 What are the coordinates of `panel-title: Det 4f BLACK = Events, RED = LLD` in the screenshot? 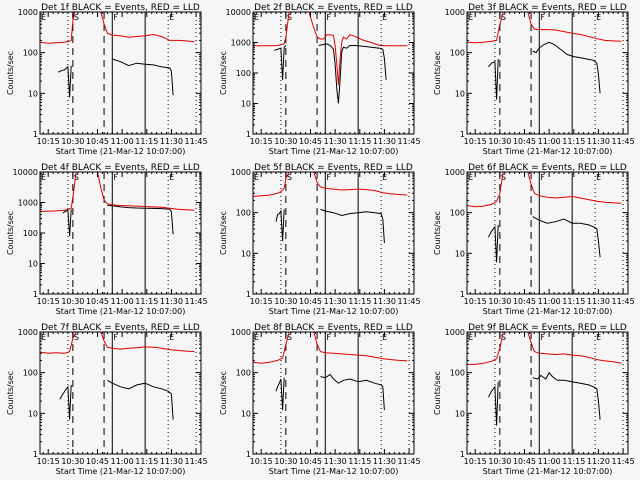 It's located at (120, 168).